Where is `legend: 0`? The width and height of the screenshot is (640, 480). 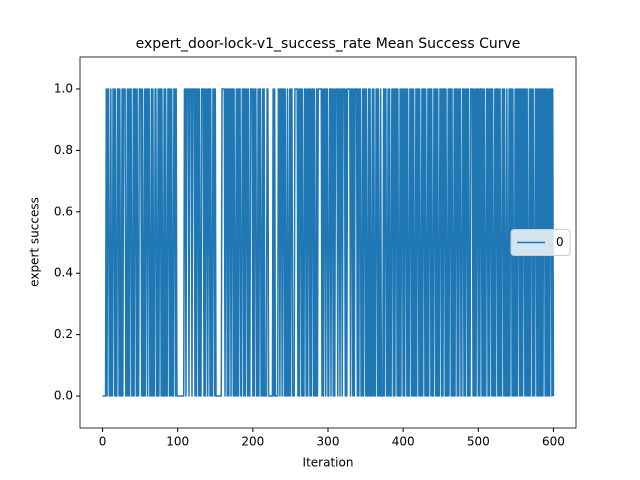 legend: 0 is located at coordinates (540, 242).